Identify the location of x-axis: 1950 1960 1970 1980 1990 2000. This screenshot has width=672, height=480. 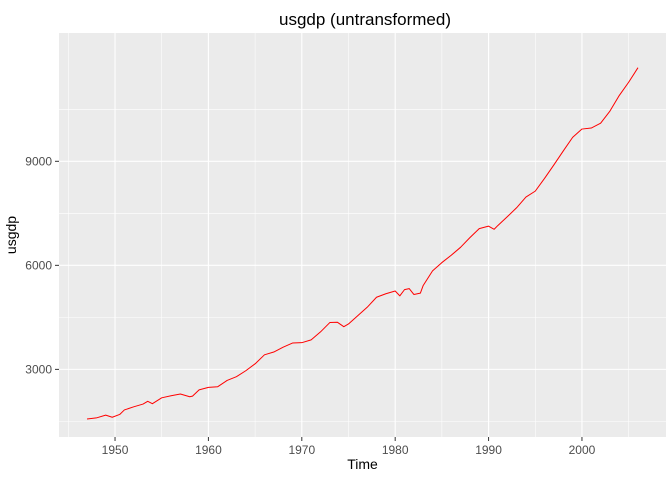
(349, 447).